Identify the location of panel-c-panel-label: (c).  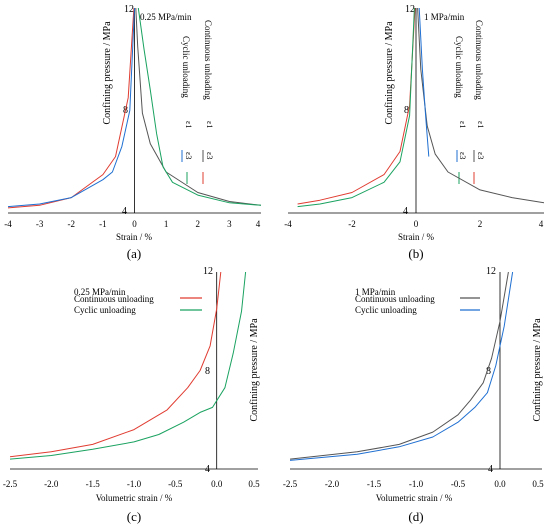
(134, 516).